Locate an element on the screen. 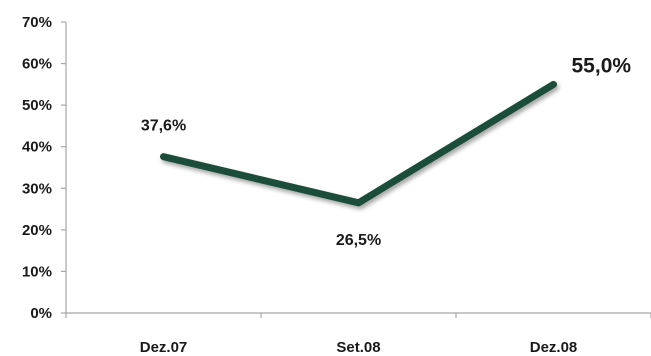 Image resolution: width=651 pixels, height=356 pixels. data-label: 55,0% is located at coordinates (602, 65).